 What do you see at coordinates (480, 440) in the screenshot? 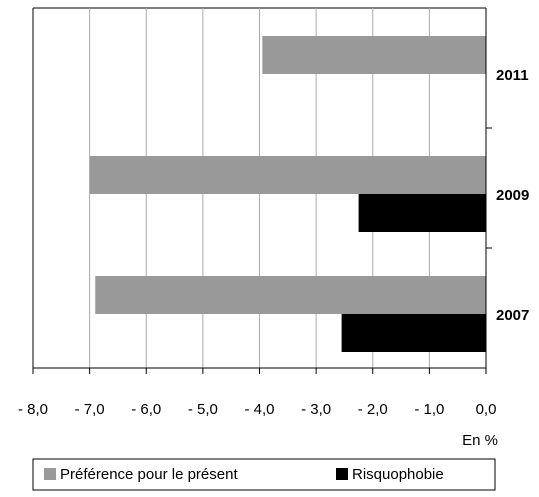
I see `x-axis-label: En %` at bounding box center [480, 440].